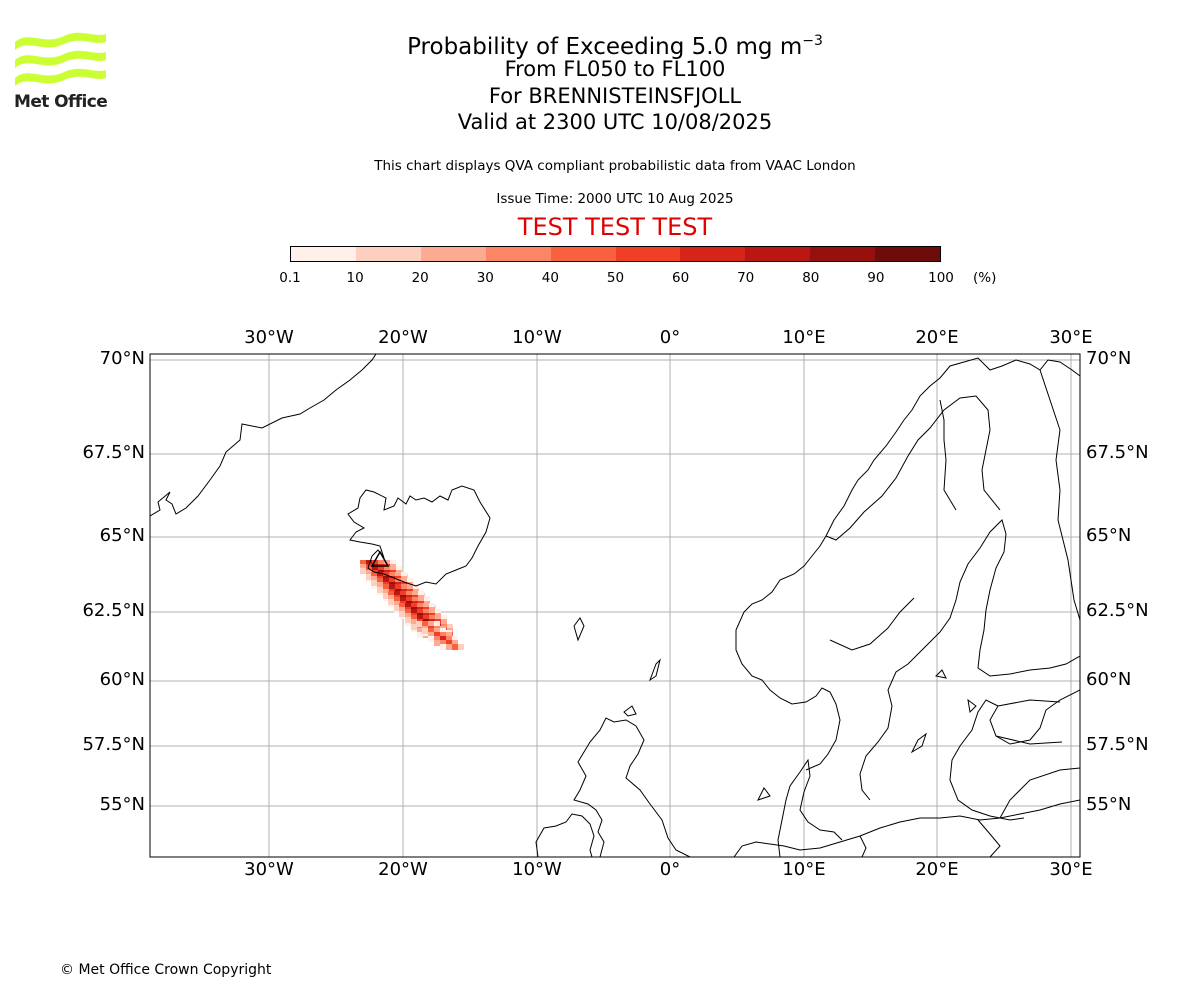 This screenshot has height=1000, width=1200. What do you see at coordinates (615, 43) in the screenshot?
I see `chart-title: Probability of Exceeding 5.0 mg m−3` at bounding box center [615, 43].